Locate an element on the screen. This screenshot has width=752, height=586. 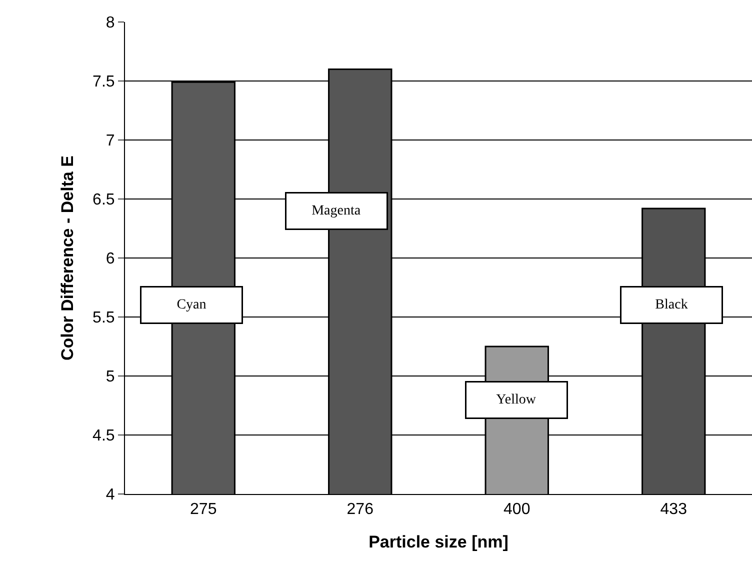
y-tick-label: 6.5 is located at coordinates (103, 200).